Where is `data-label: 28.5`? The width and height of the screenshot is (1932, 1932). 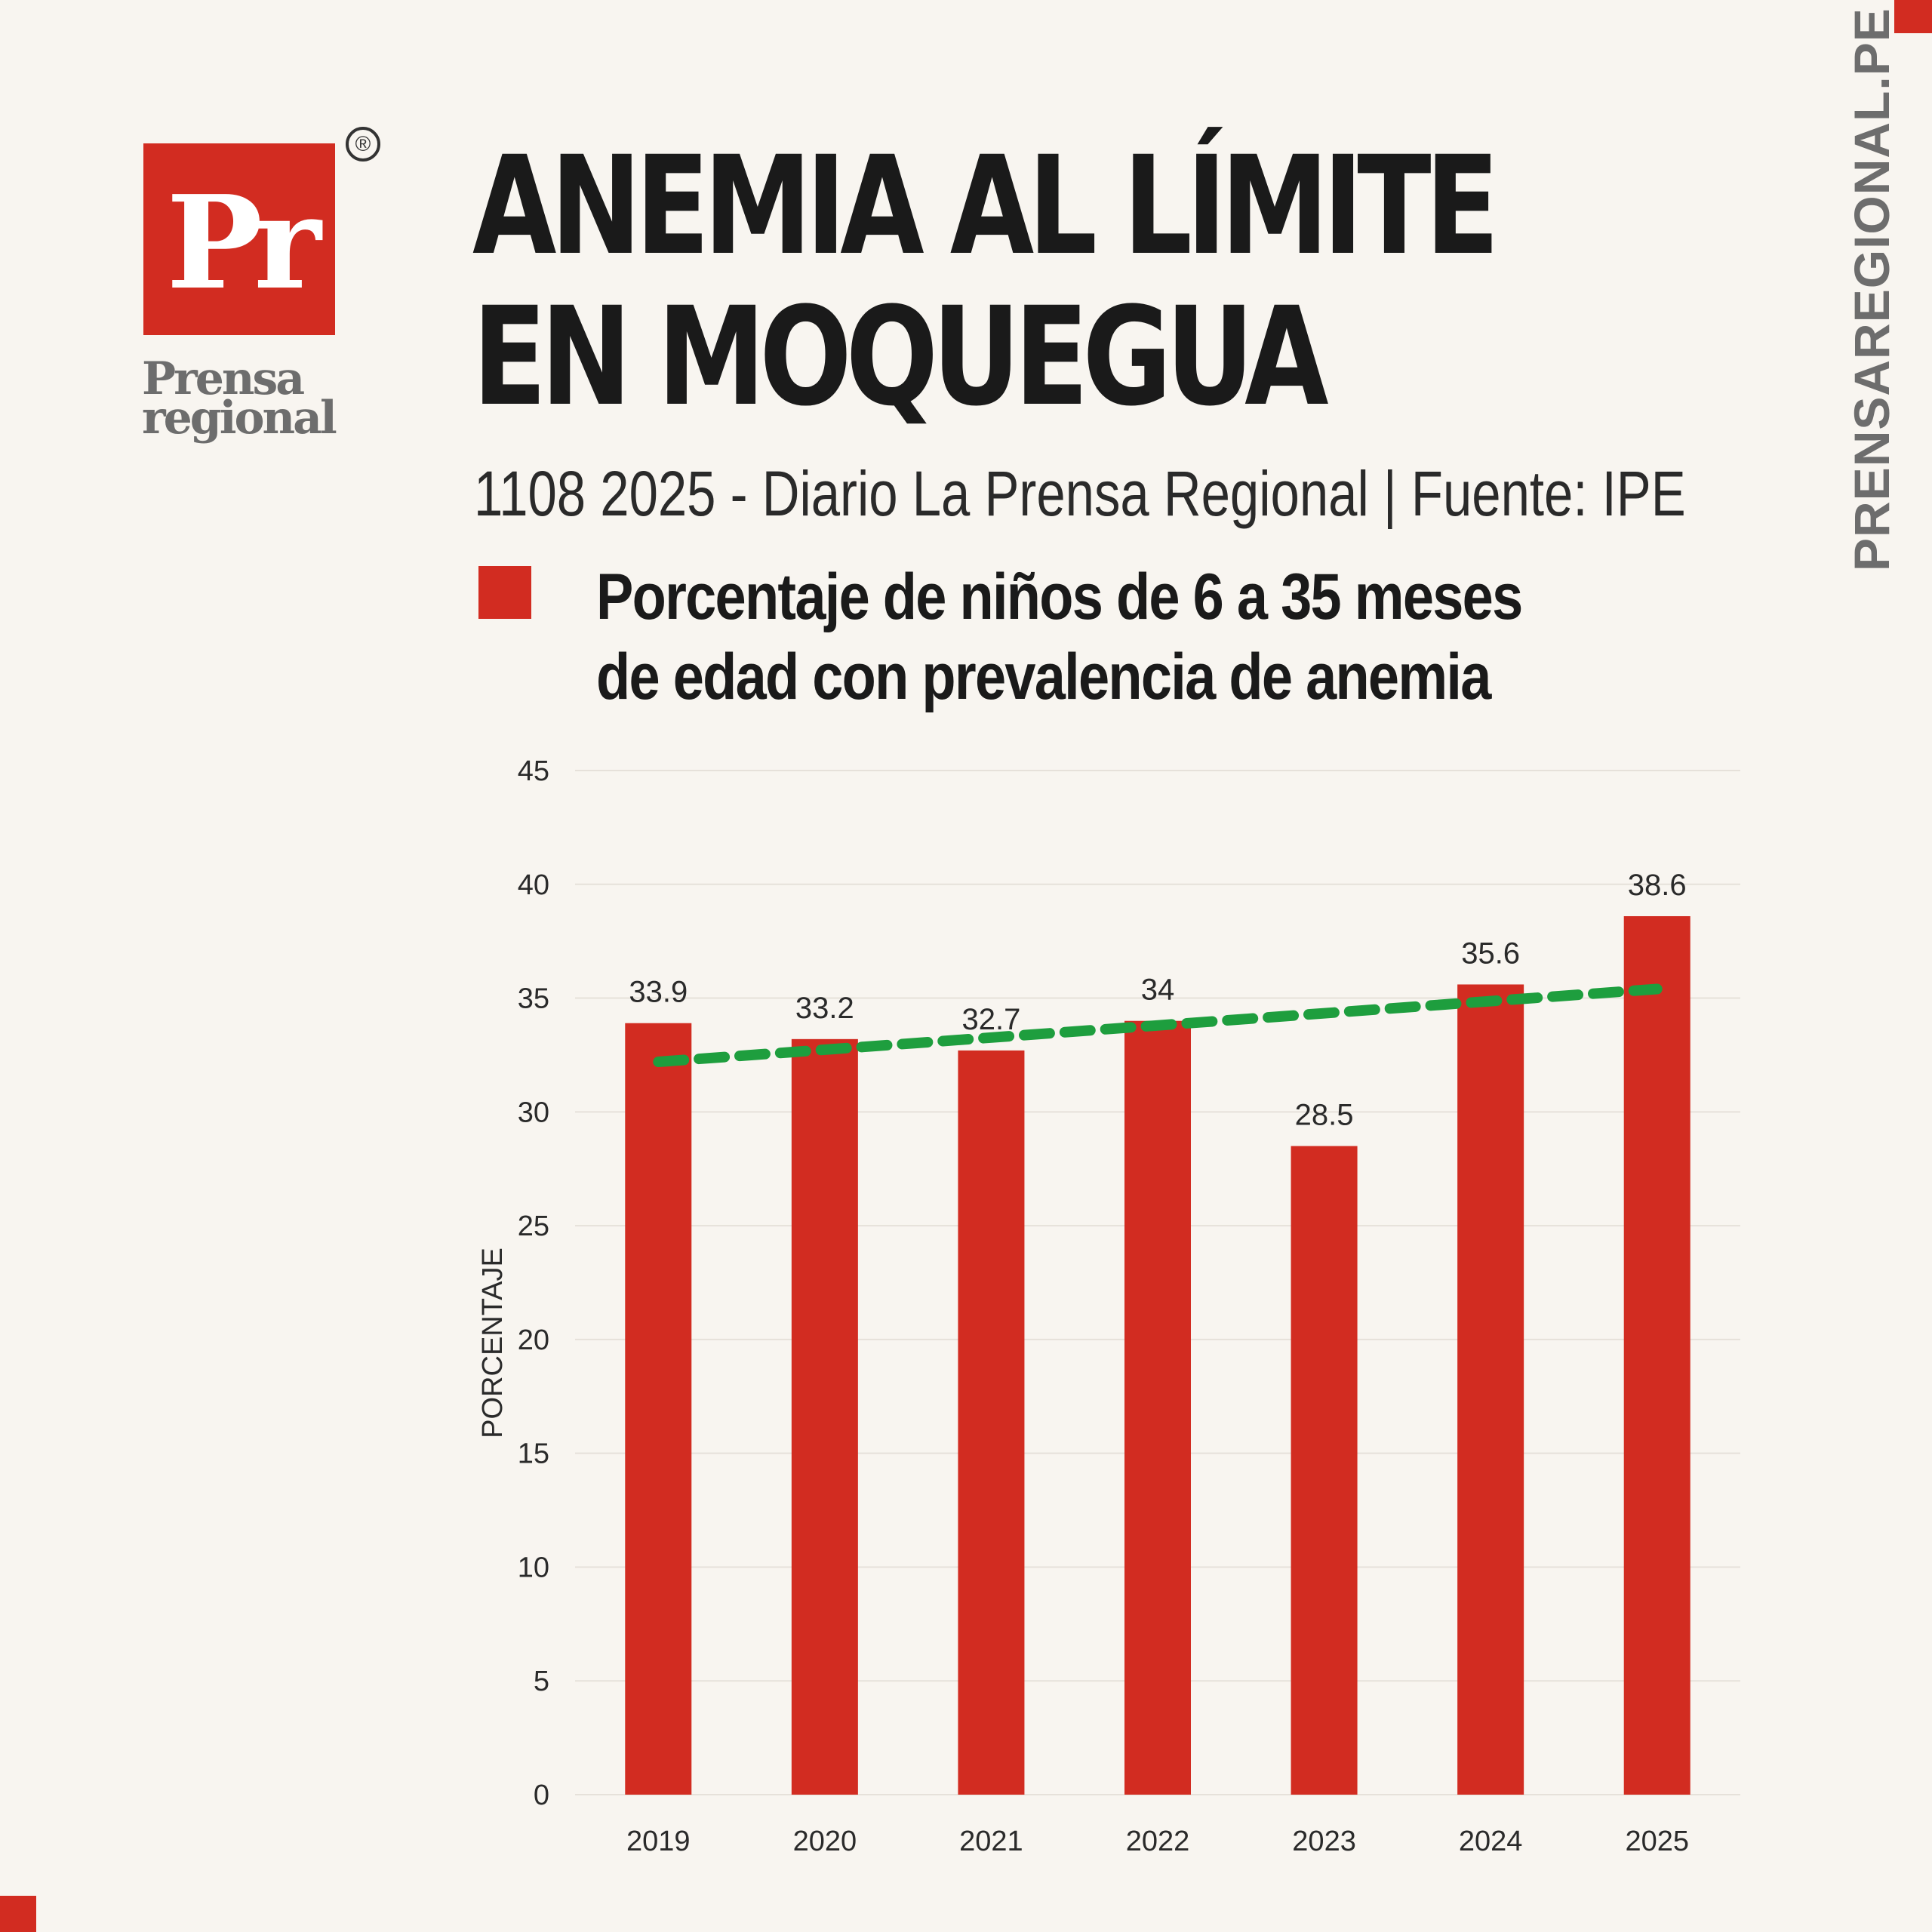
data-label: 28.5 is located at coordinates (1324, 1115).